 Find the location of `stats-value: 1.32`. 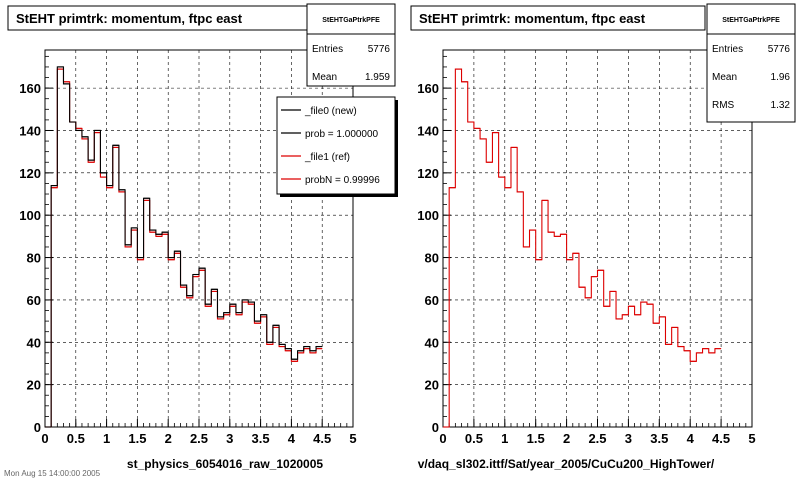

stats-value: 1.32 is located at coordinates (781, 105).